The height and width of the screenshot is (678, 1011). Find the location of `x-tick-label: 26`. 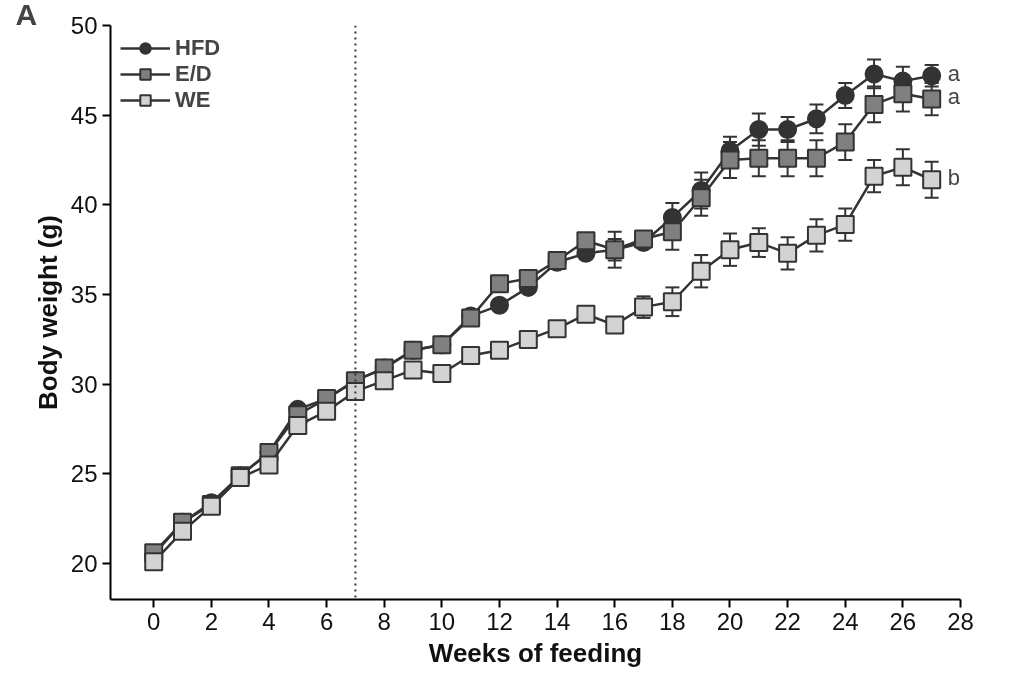

x-tick-label: 26 is located at coordinates (903, 621).